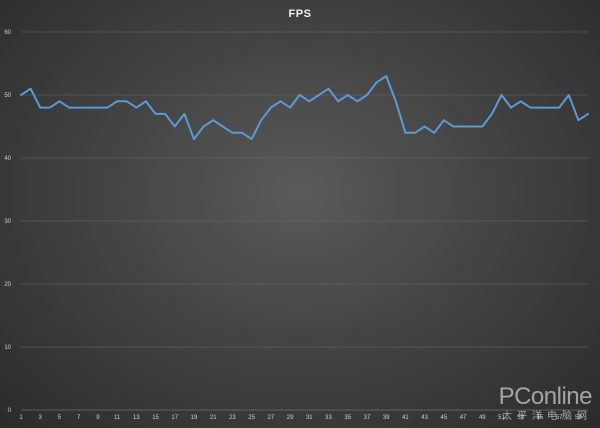 This screenshot has width=600, height=428. Describe the element at coordinates (304, 108) in the screenshot. I see `fps-series-line` at that location.